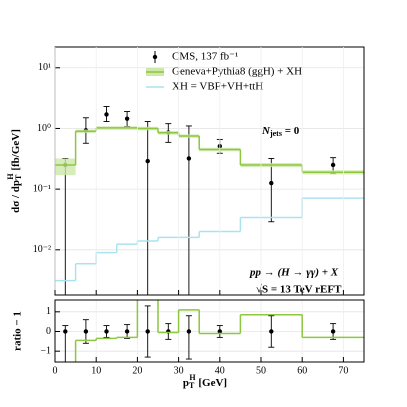 The image size is (407, 407). Describe the element at coordinates (237, 72) in the screenshot. I see `legend-label: Geneva+Pythia8 (ggH) + XH` at that location.